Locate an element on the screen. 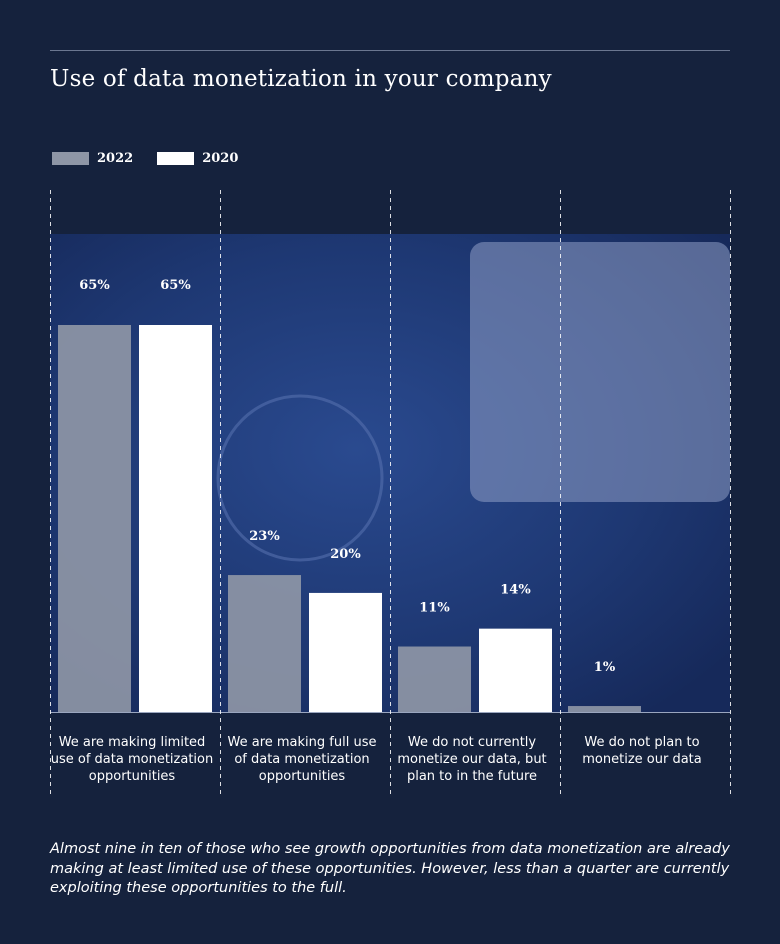  legend-swatch-2020 is located at coordinates (176, 158).